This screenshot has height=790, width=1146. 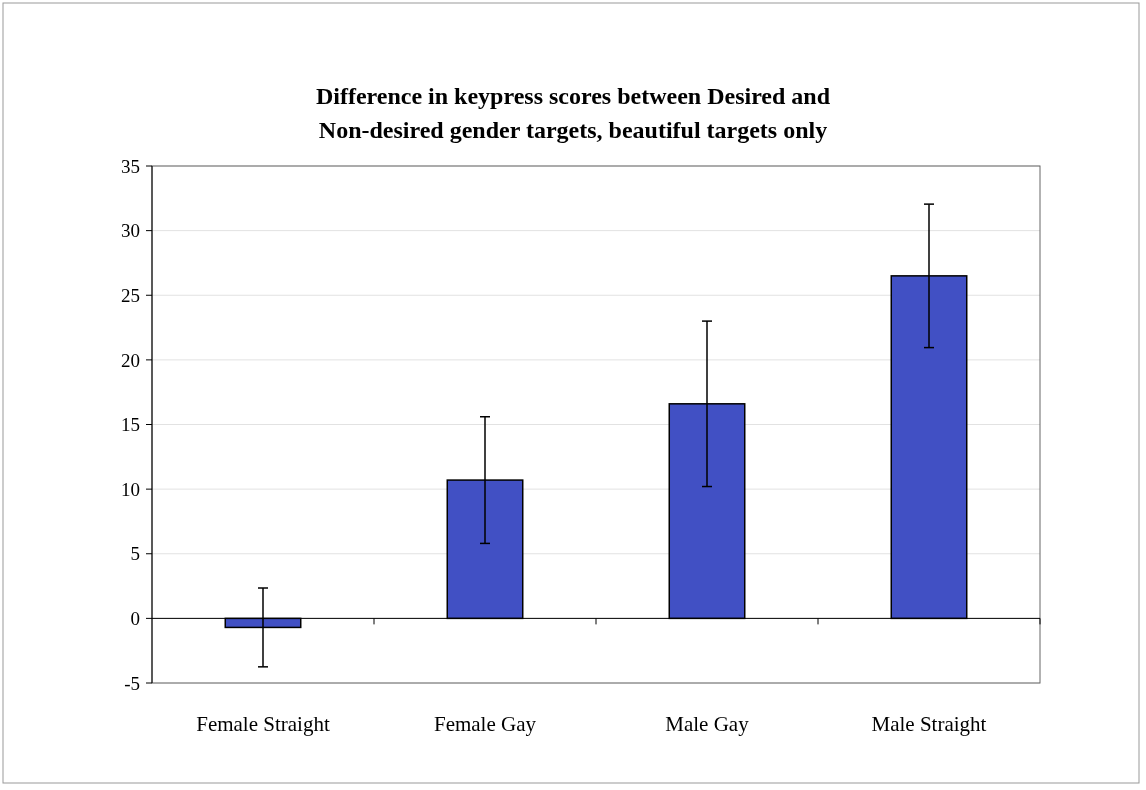 I want to click on x-tick-label: Male Gay, so click(x=707, y=724).